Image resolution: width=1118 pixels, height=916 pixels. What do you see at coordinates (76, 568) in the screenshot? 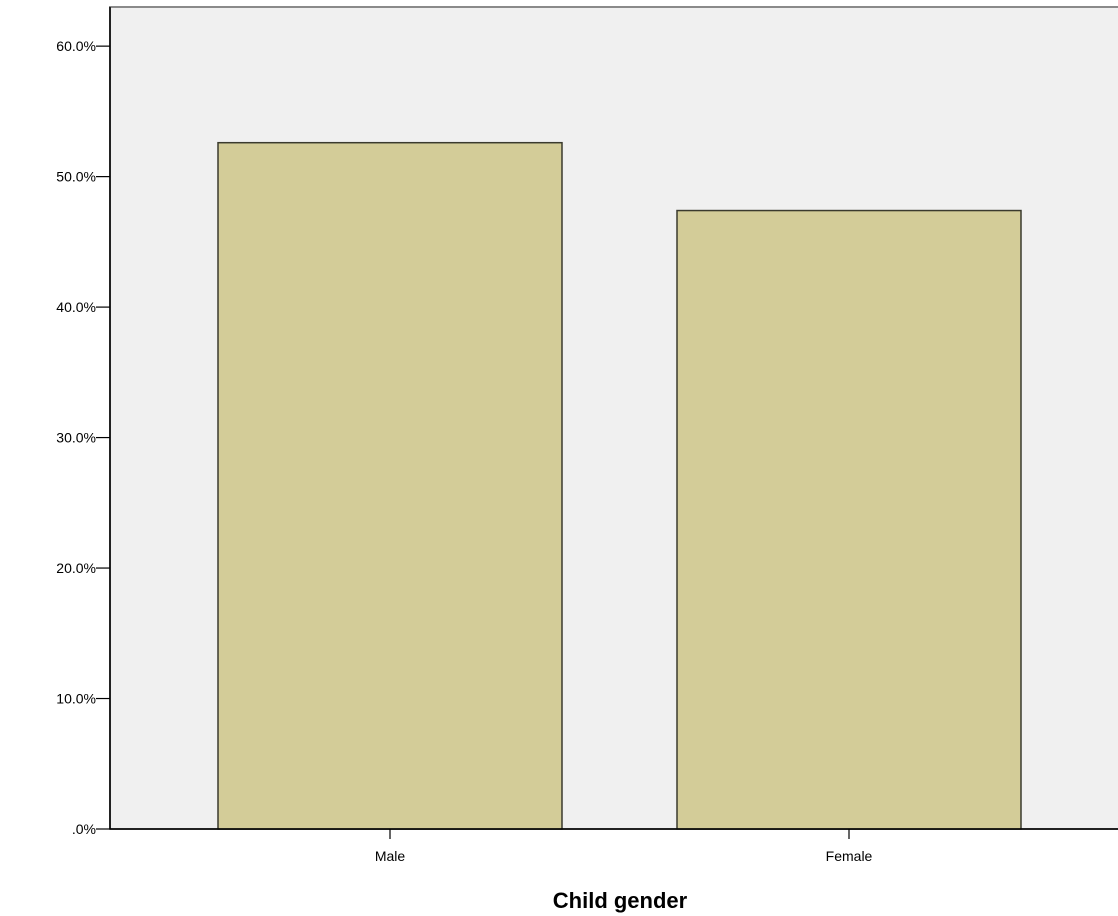
I see `y-tick-label: 20.0%` at bounding box center [76, 568].